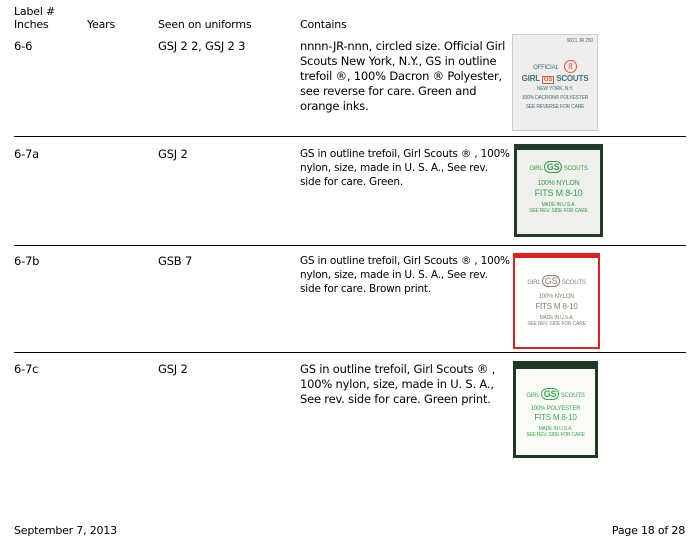  I want to click on tag-fabric: 100% DACRON® POLYESTER, so click(555, 98).